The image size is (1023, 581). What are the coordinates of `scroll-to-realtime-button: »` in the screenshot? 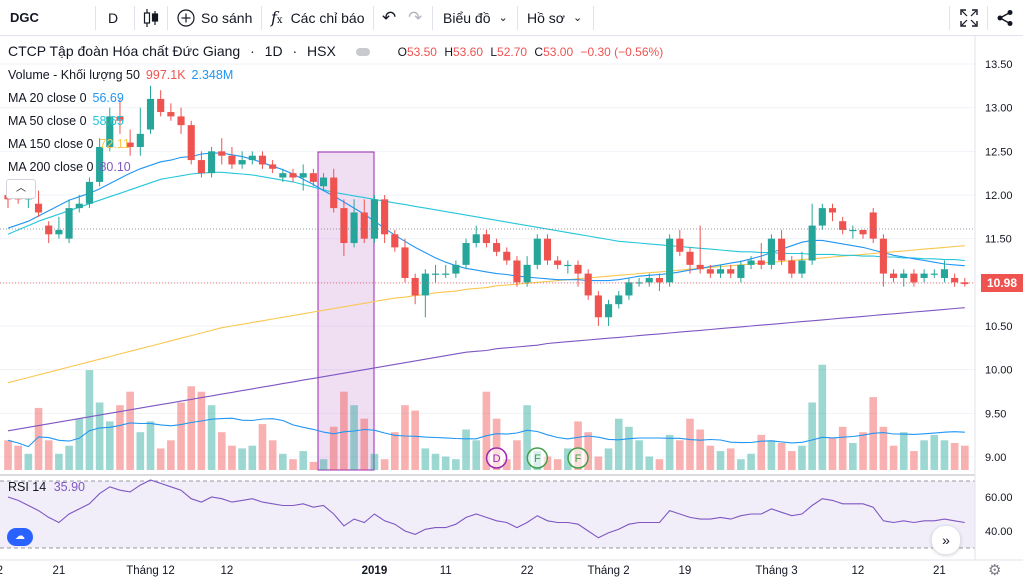 It's located at (946, 540).